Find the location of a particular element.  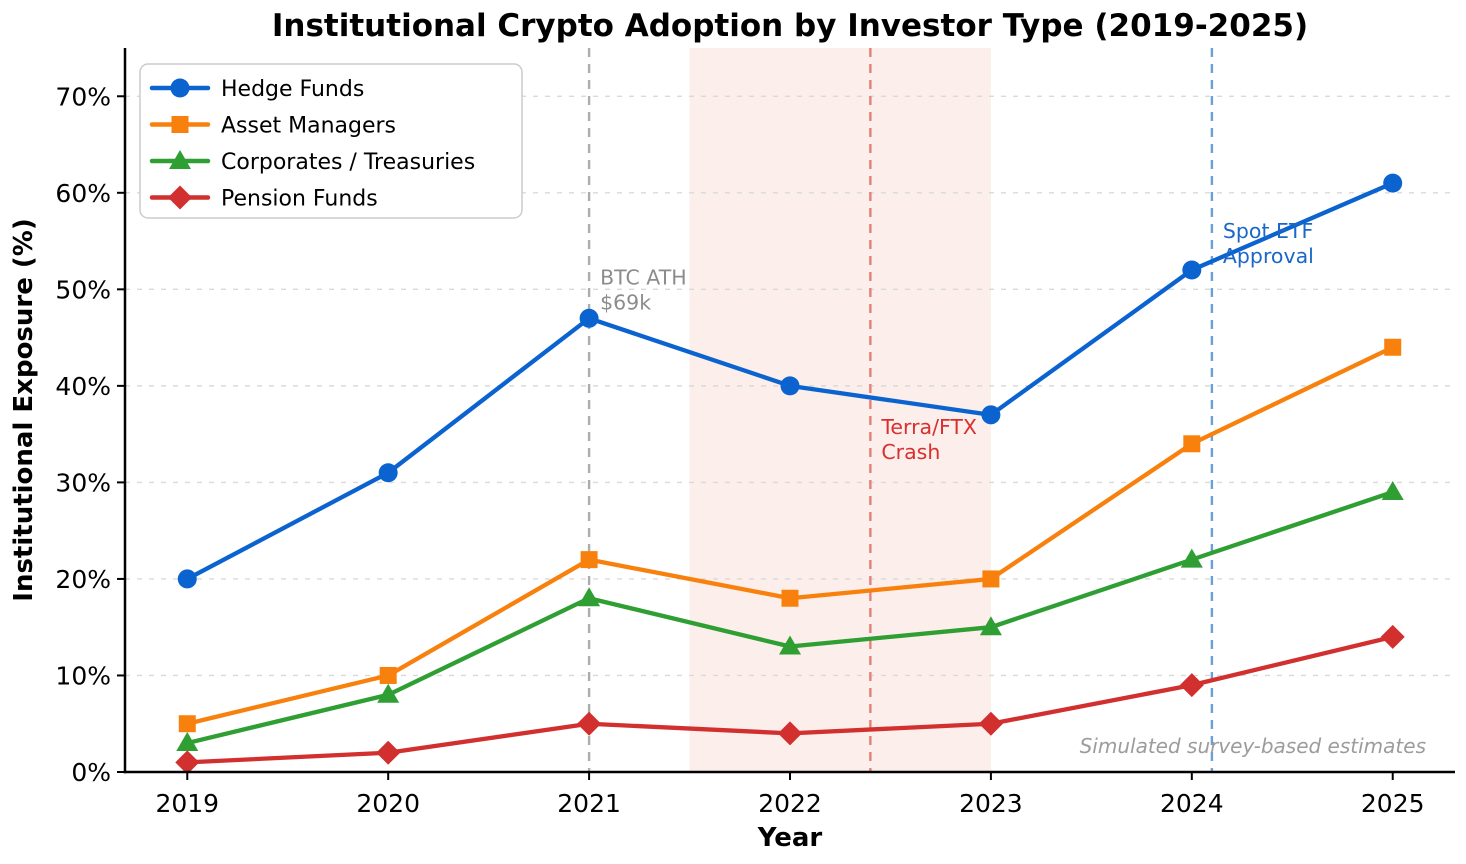

data-point-hedge-funds-2021 is located at coordinates (589, 318).